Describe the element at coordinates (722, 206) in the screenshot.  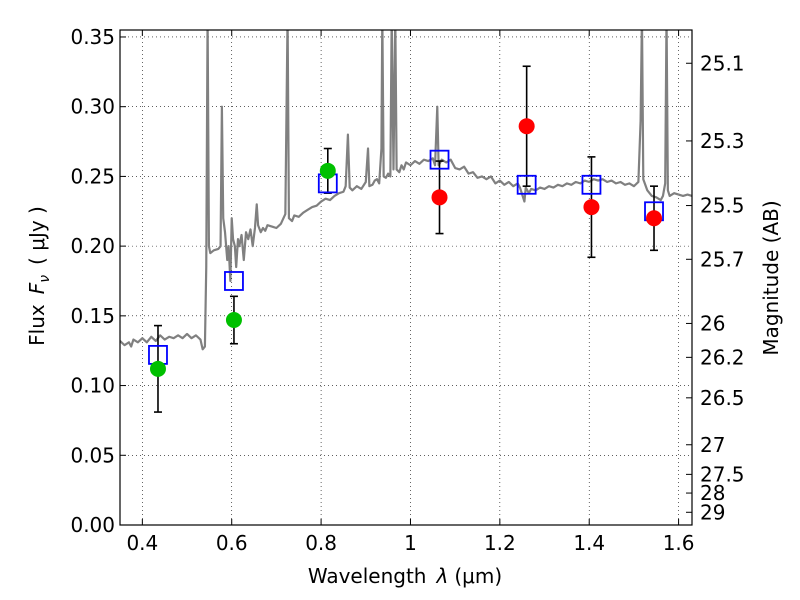
I see `y2-tick-label: 25.5` at that location.